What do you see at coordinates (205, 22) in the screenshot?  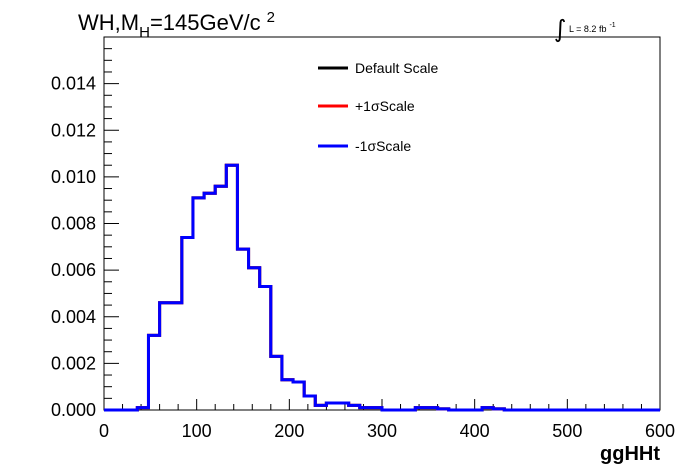 I see `title-rest: =145GeV/c` at bounding box center [205, 22].